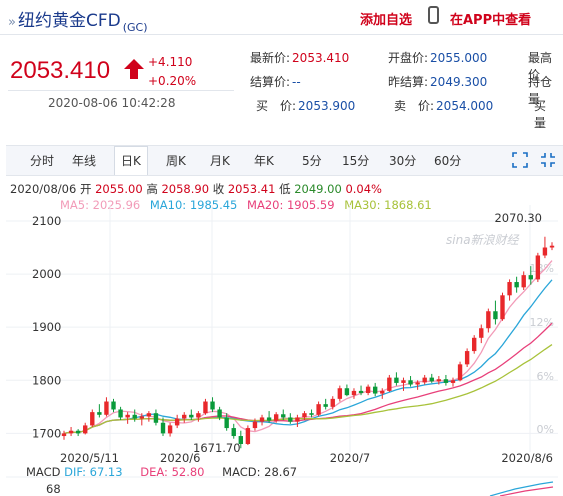  Describe the element at coordinates (548, 160) in the screenshot. I see `collapse-icon` at that location.